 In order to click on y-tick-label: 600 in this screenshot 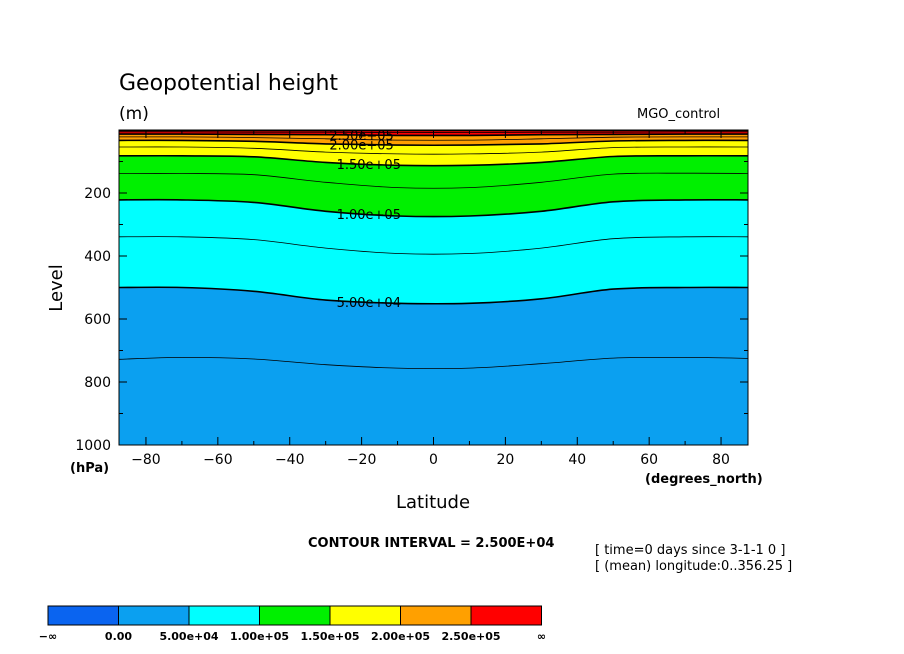, I will do `click(97, 320)`.